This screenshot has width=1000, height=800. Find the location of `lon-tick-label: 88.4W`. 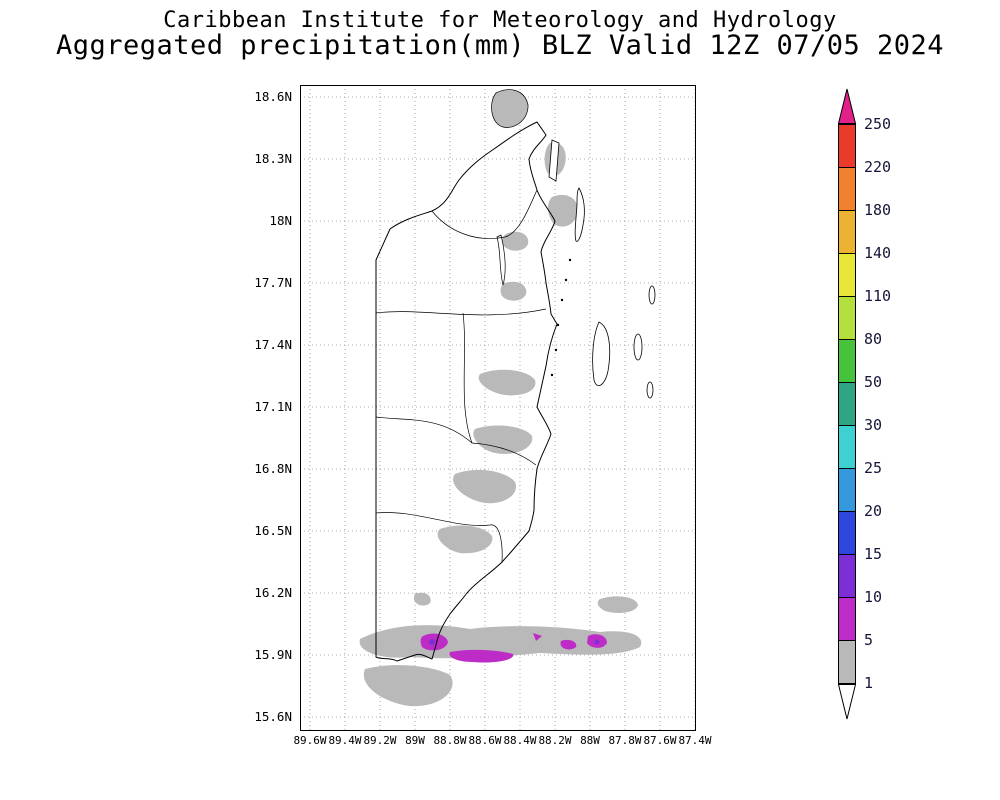

lon-tick-label: 88.4W is located at coordinates (520, 740).